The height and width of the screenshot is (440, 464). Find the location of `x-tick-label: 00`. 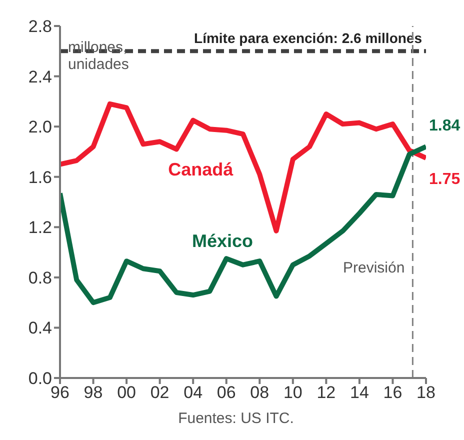

x-tick-label: 00 is located at coordinates (126, 392).